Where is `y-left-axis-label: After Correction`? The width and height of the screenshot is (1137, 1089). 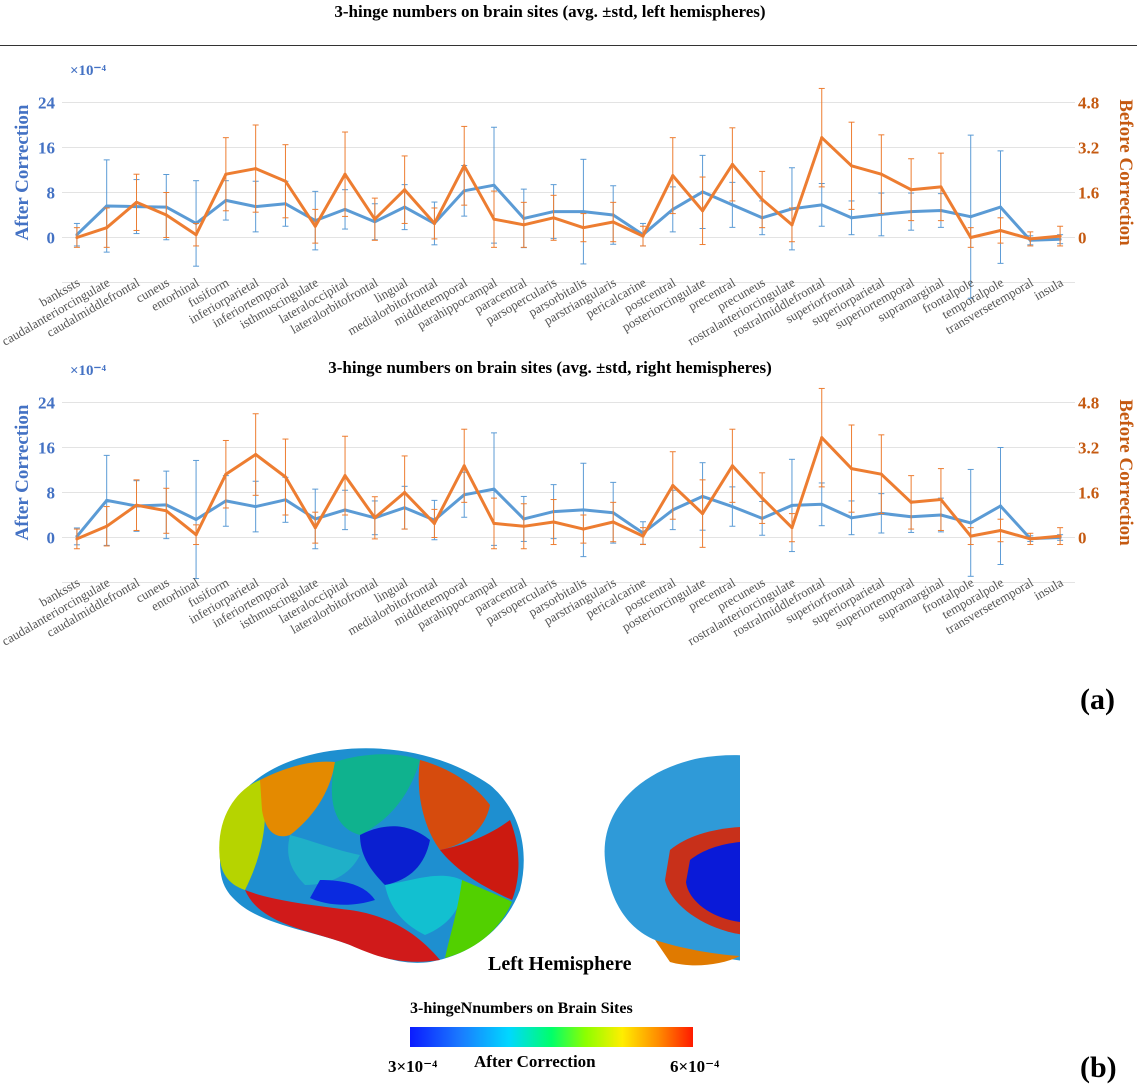
y-left-axis-label: After Correction is located at coordinates (22, 172).